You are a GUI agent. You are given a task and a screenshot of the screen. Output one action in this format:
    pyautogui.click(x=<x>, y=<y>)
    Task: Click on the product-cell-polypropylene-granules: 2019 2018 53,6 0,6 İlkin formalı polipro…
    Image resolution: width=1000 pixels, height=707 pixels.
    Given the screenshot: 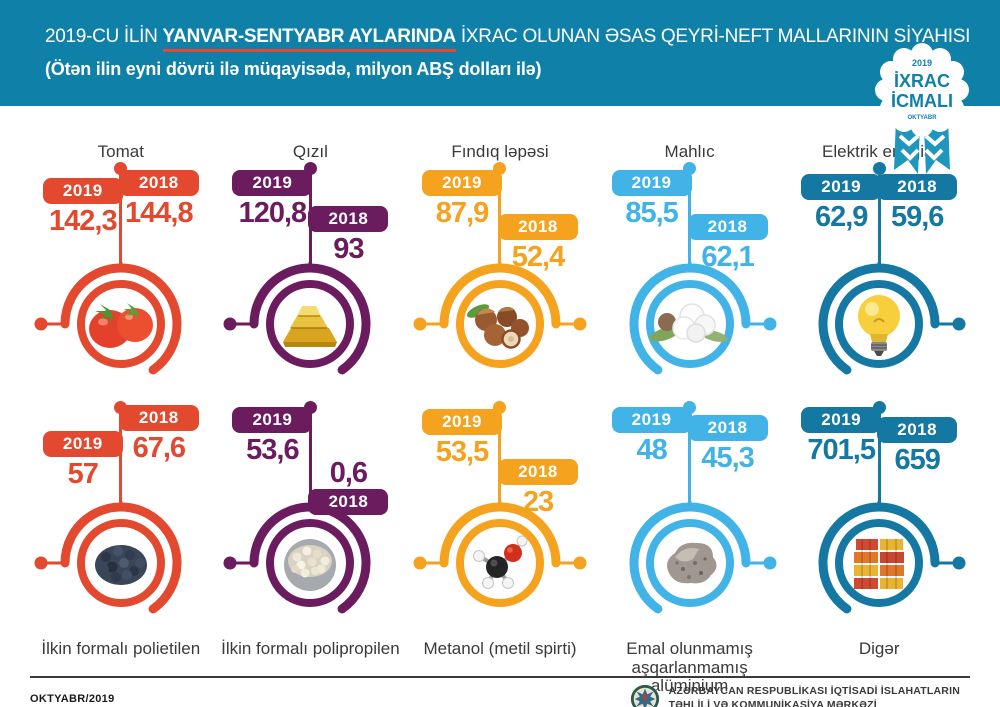 What is the action you would take?
    pyautogui.click(x=311, y=538)
    